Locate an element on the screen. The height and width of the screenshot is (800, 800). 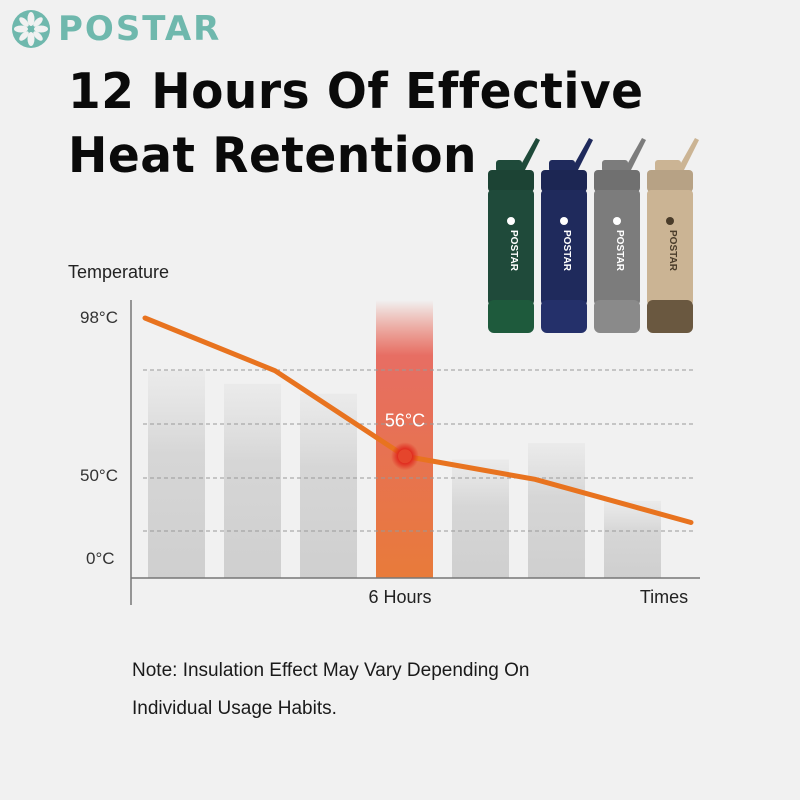
headline-line-2: Heat Retention is located at coordinates (273, 155).